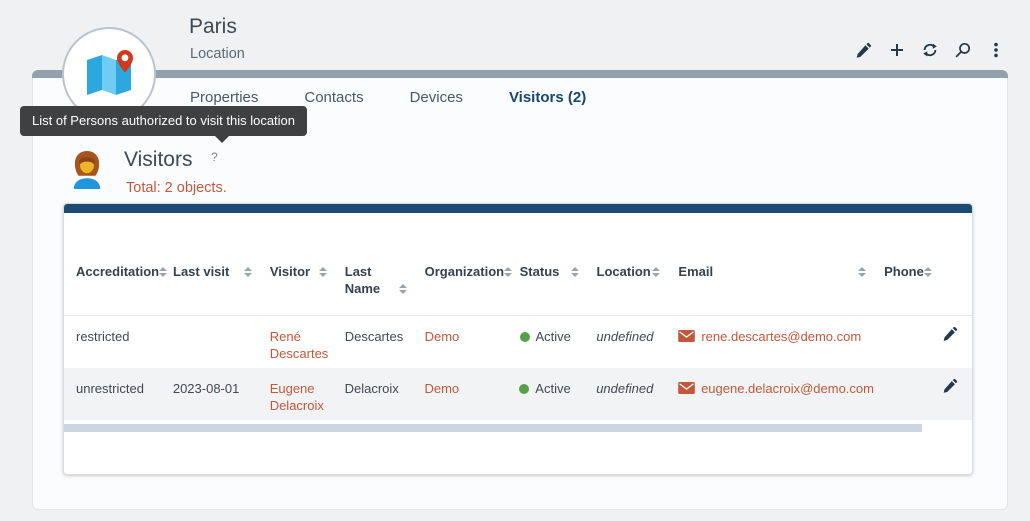 The image size is (1030, 521). I want to click on map-icon, so click(109, 74).